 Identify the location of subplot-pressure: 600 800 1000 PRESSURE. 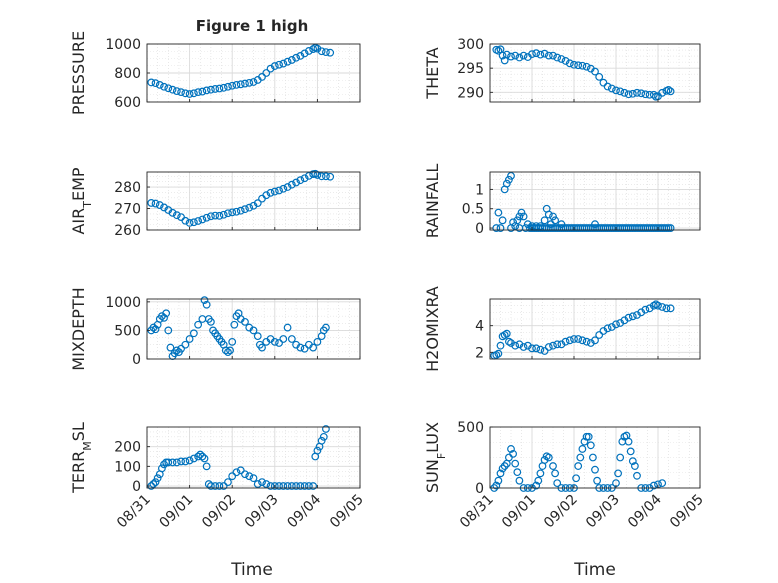
(215, 73).